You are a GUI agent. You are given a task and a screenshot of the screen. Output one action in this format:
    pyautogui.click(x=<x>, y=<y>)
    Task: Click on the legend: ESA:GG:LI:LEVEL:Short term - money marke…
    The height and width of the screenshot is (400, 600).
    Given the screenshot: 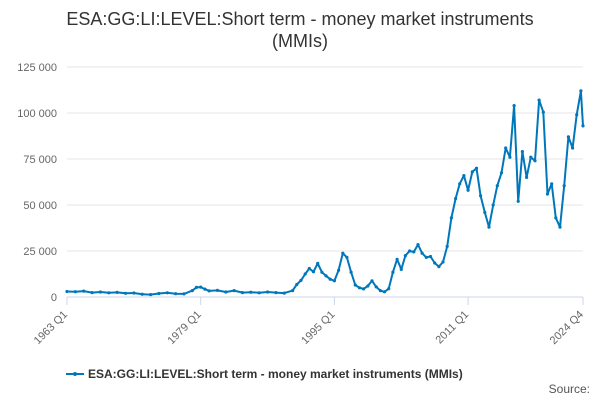 What is the action you would take?
    pyautogui.click(x=264, y=374)
    